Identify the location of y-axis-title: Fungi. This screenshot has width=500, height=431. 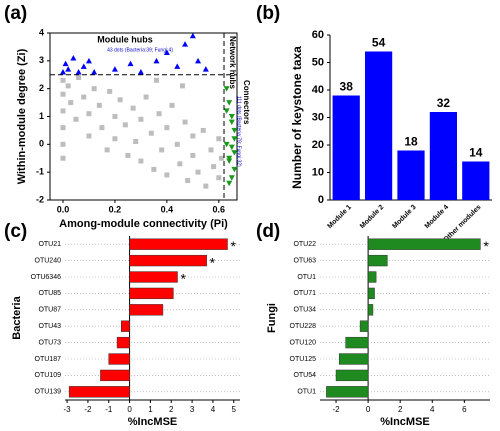
(272, 318).